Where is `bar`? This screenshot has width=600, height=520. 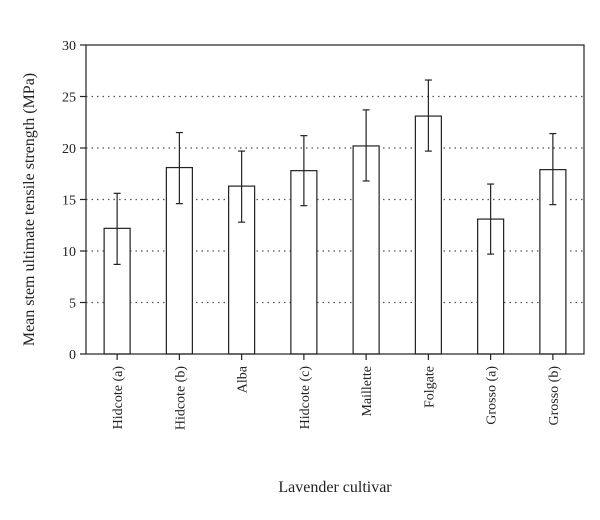 bar is located at coordinates (428, 235).